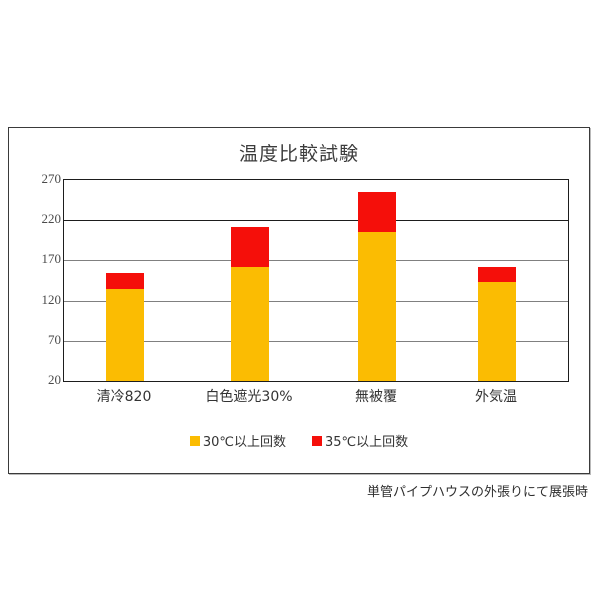 The height and width of the screenshot is (600, 600). I want to click on x-axis-tick-label: 無被覆, so click(376, 397).